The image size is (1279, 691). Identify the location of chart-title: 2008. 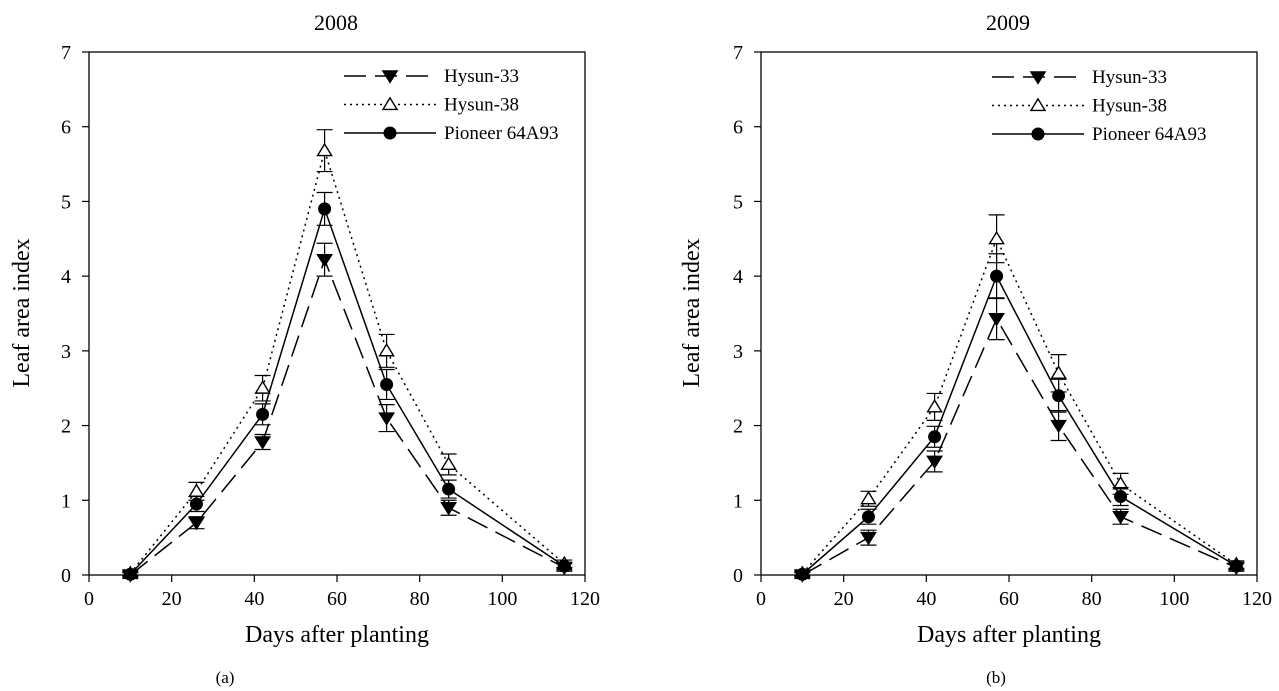
(336, 22).